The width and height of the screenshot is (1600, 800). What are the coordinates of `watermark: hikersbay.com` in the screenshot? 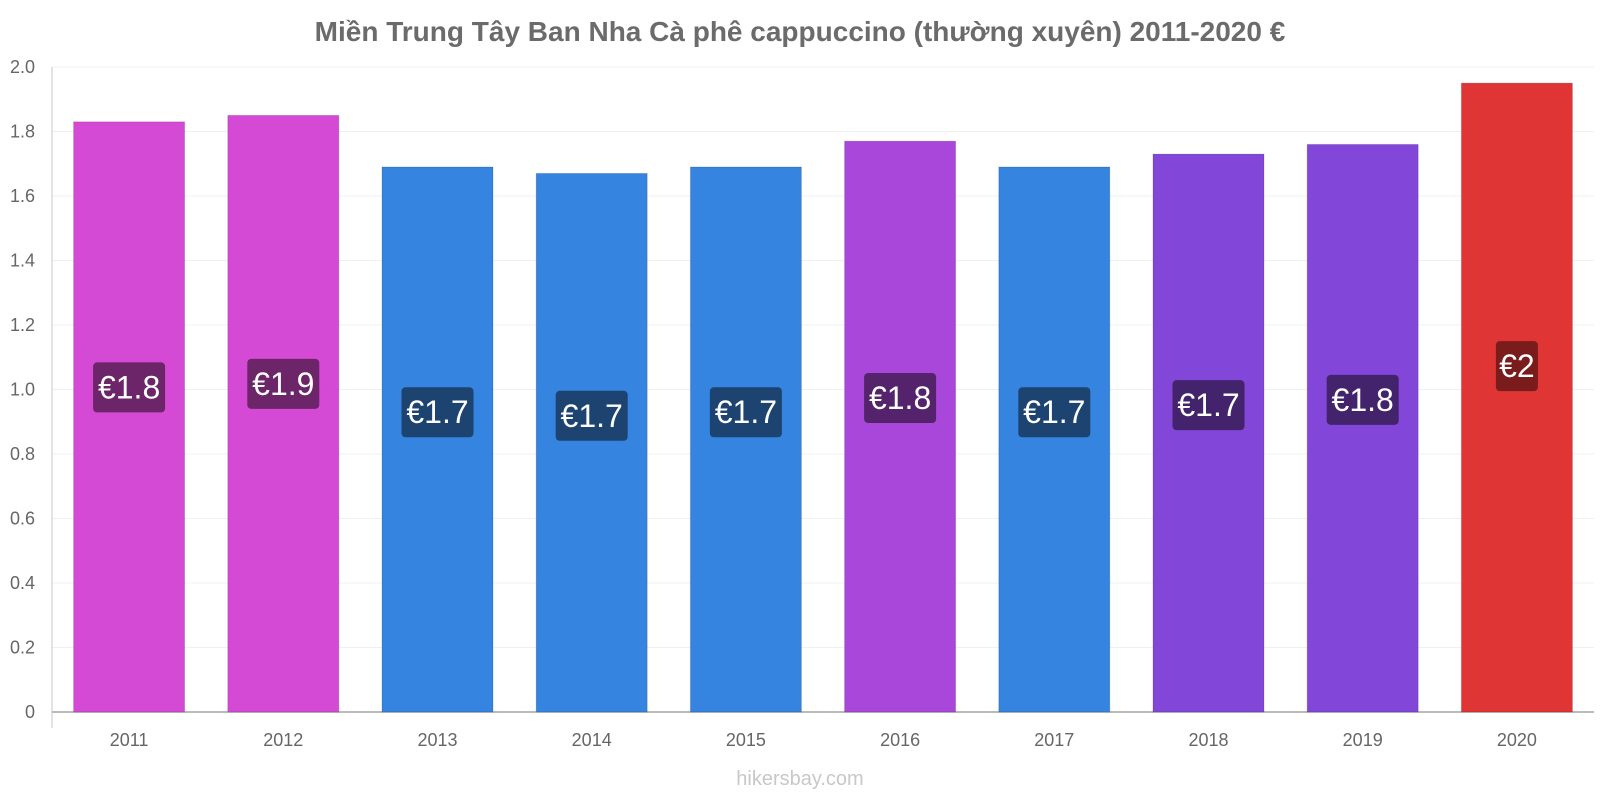 It's located at (800, 779).